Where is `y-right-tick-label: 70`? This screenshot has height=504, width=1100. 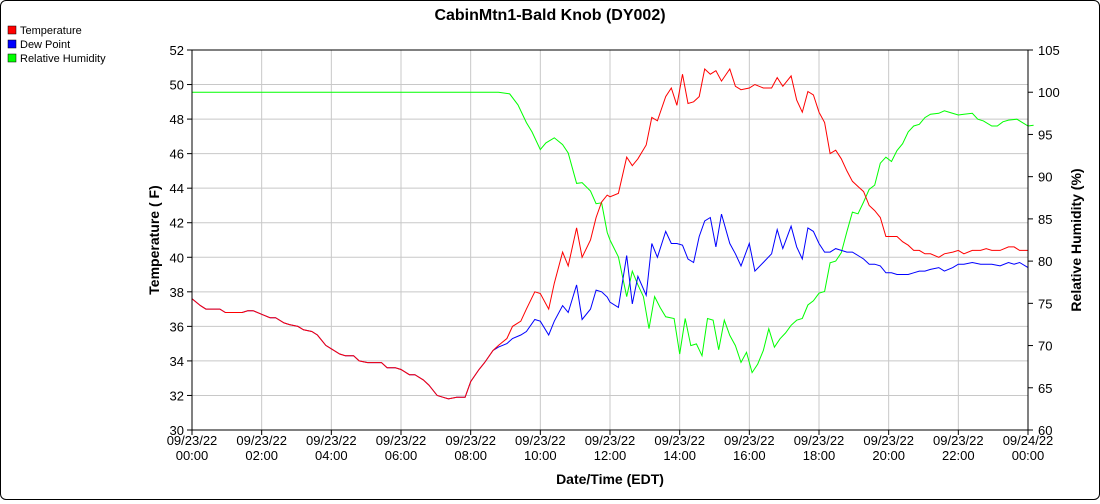
y-right-tick-label: 70 is located at coordinates (1045, 346).